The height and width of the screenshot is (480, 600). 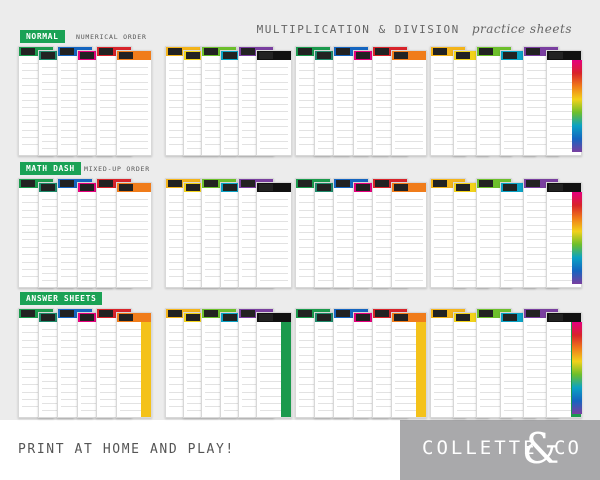 What do you see at coordinates (274, 365) in the screenshot?
I see `practice-sheet` at bounding box center [274, 365].